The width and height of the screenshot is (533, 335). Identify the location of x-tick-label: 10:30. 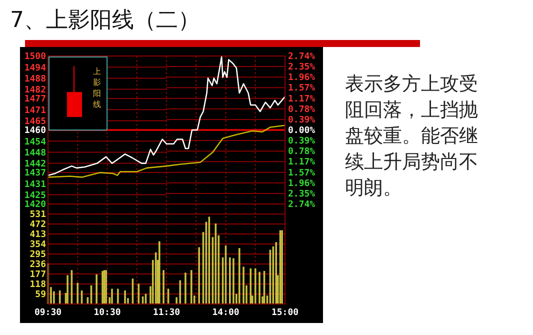
(107, 313).